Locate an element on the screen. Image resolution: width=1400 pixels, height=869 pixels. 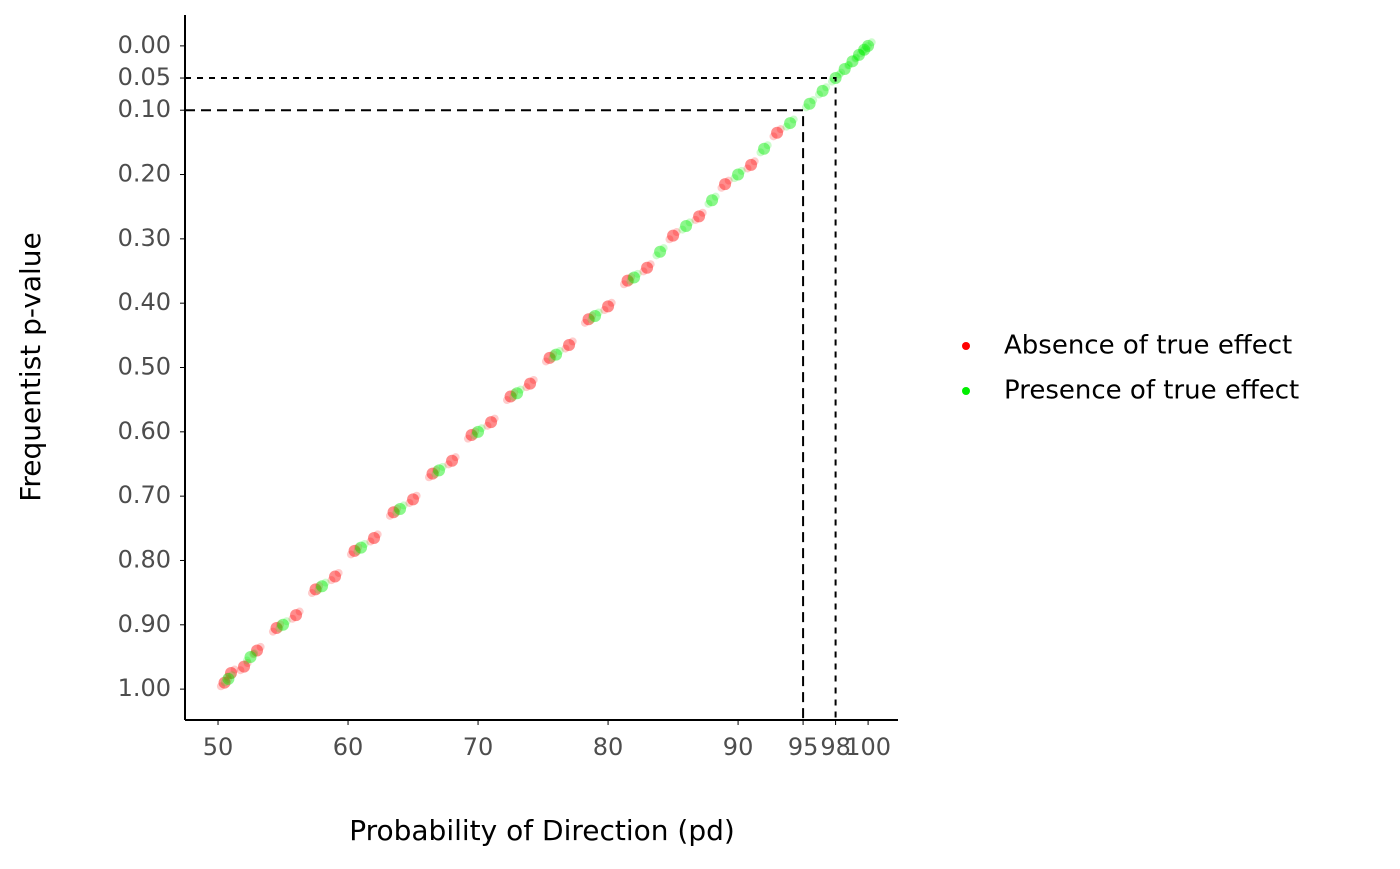
x-tick-label: 98 is located at coordinates (835, 747).